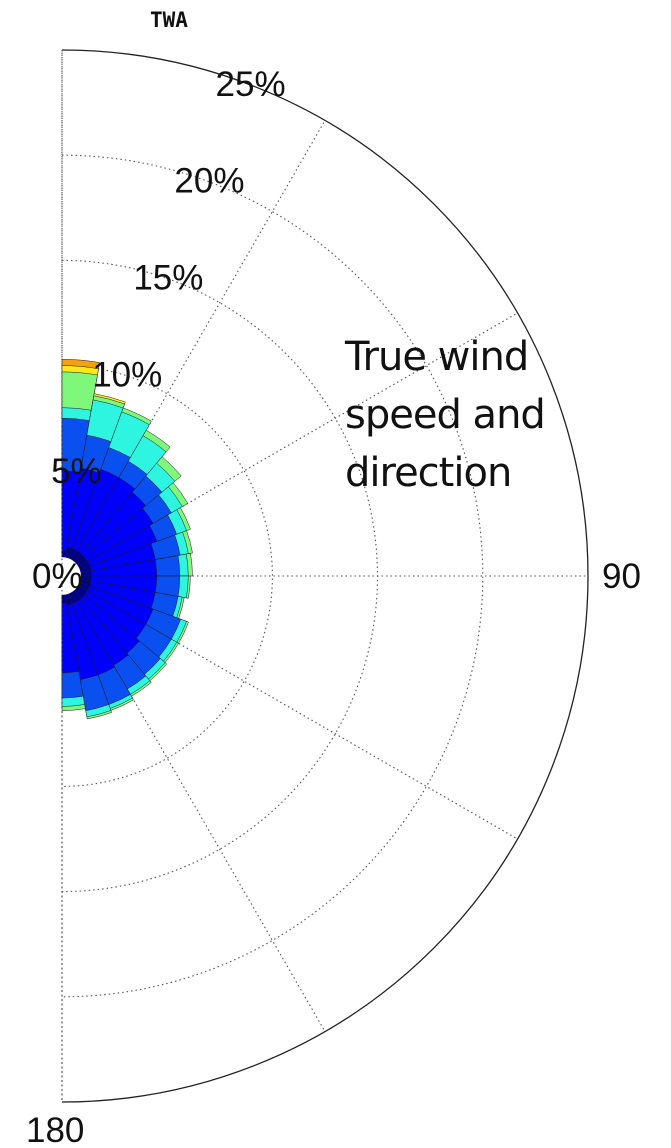 The width and height of the screenshot is (671, 1148). Describe the element at coordinates (118, 539) in the screenshot. I see `sector-bars` at that location.